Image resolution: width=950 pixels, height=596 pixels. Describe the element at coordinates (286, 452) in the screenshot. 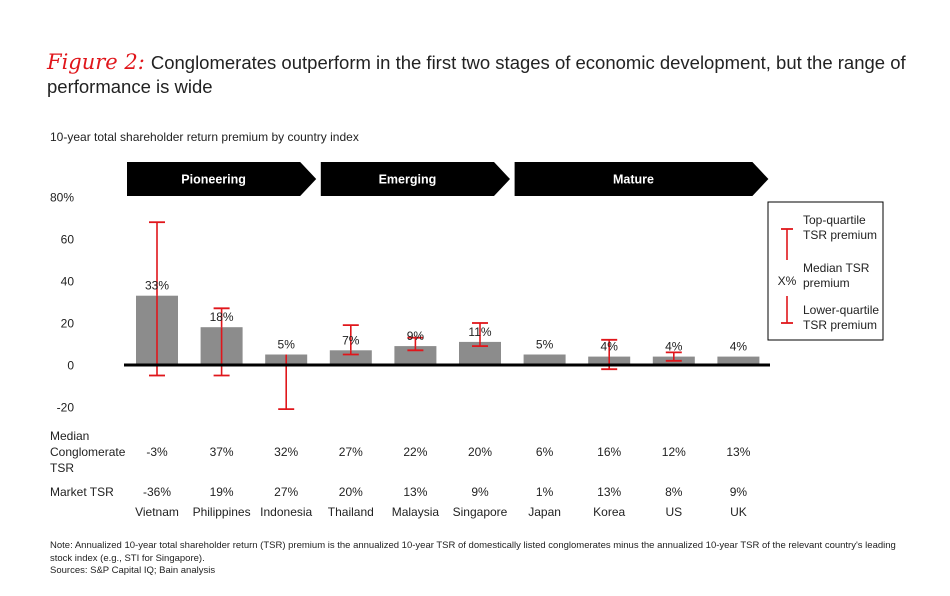

I see `median-conglomerate-tsr-2: 32%` at that location.